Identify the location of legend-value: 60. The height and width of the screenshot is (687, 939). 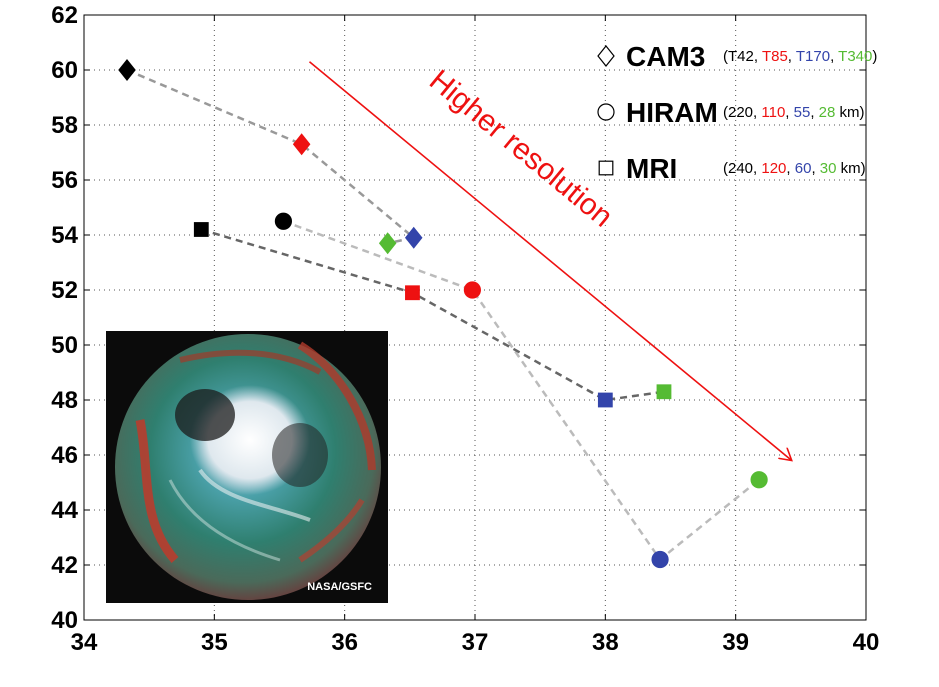
(803, 168).